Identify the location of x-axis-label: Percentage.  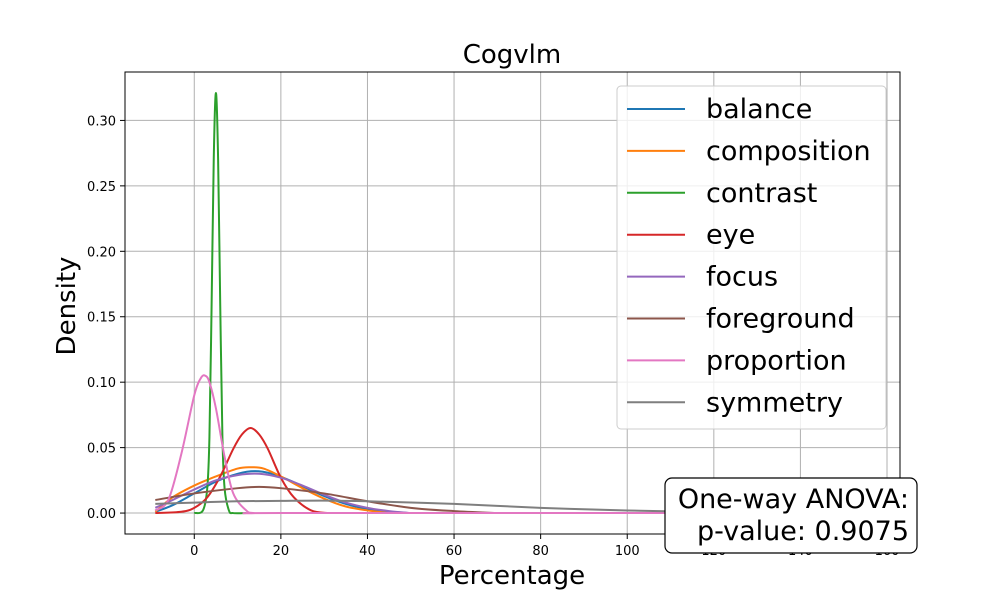
(512, 576).